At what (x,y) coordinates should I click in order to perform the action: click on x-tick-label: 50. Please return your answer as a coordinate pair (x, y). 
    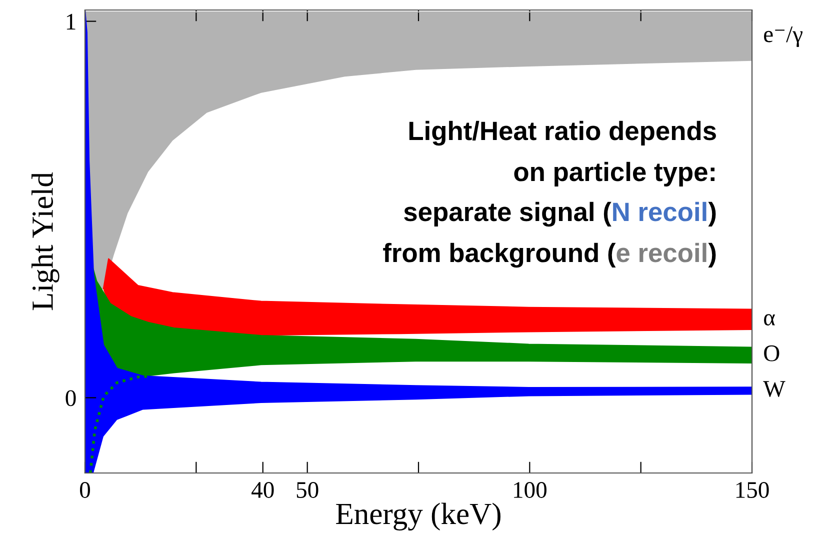
    Looking at the image, I should click on (307, 490).